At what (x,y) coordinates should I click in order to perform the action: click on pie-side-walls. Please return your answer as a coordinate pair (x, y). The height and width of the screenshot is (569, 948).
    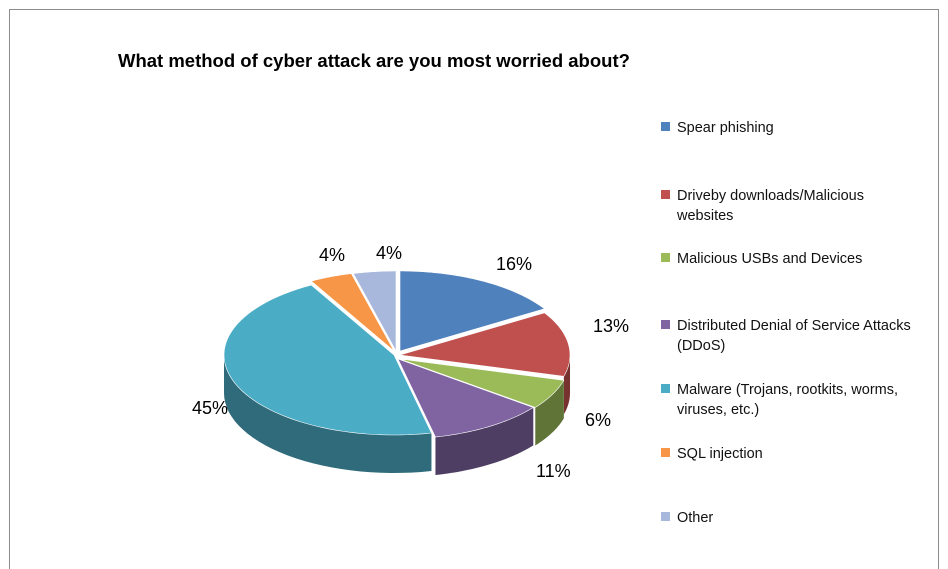
    Looking at the image, I should click on (397, 415).